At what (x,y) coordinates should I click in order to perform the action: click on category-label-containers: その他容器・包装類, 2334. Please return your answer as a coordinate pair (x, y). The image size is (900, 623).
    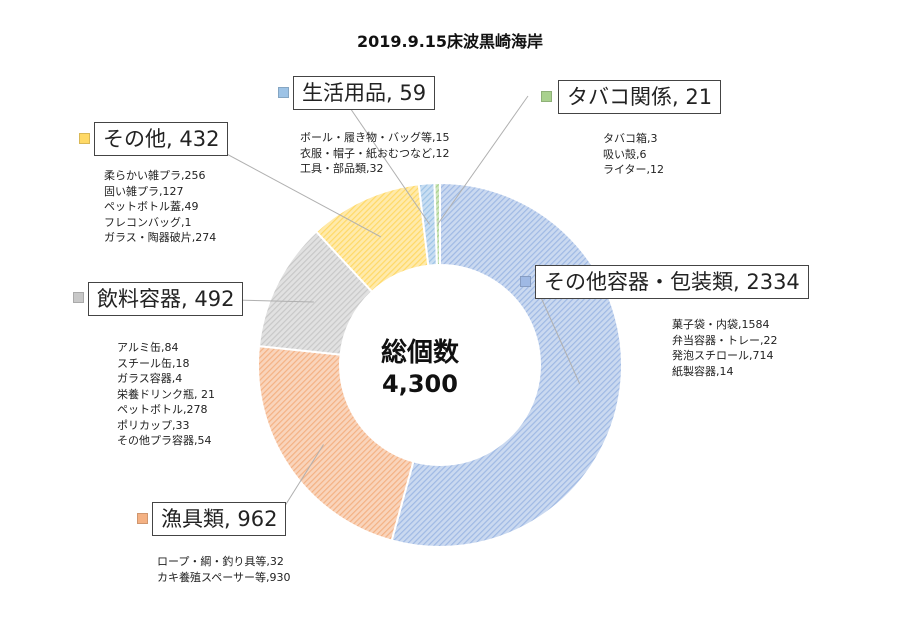
    Looking at the image, I should click on (672, 282).